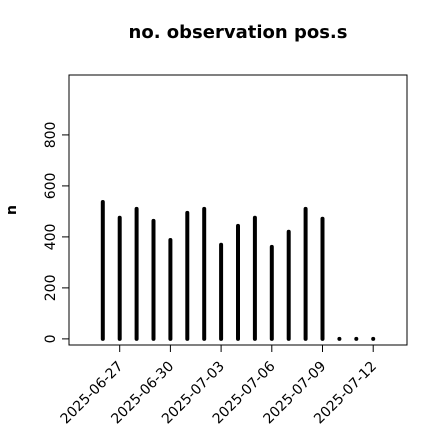 This screenshot has height=440, width=440. Describe the element at coordinates (51, 237) in the screenshot. I see `y-tick-label: 400` at that location.